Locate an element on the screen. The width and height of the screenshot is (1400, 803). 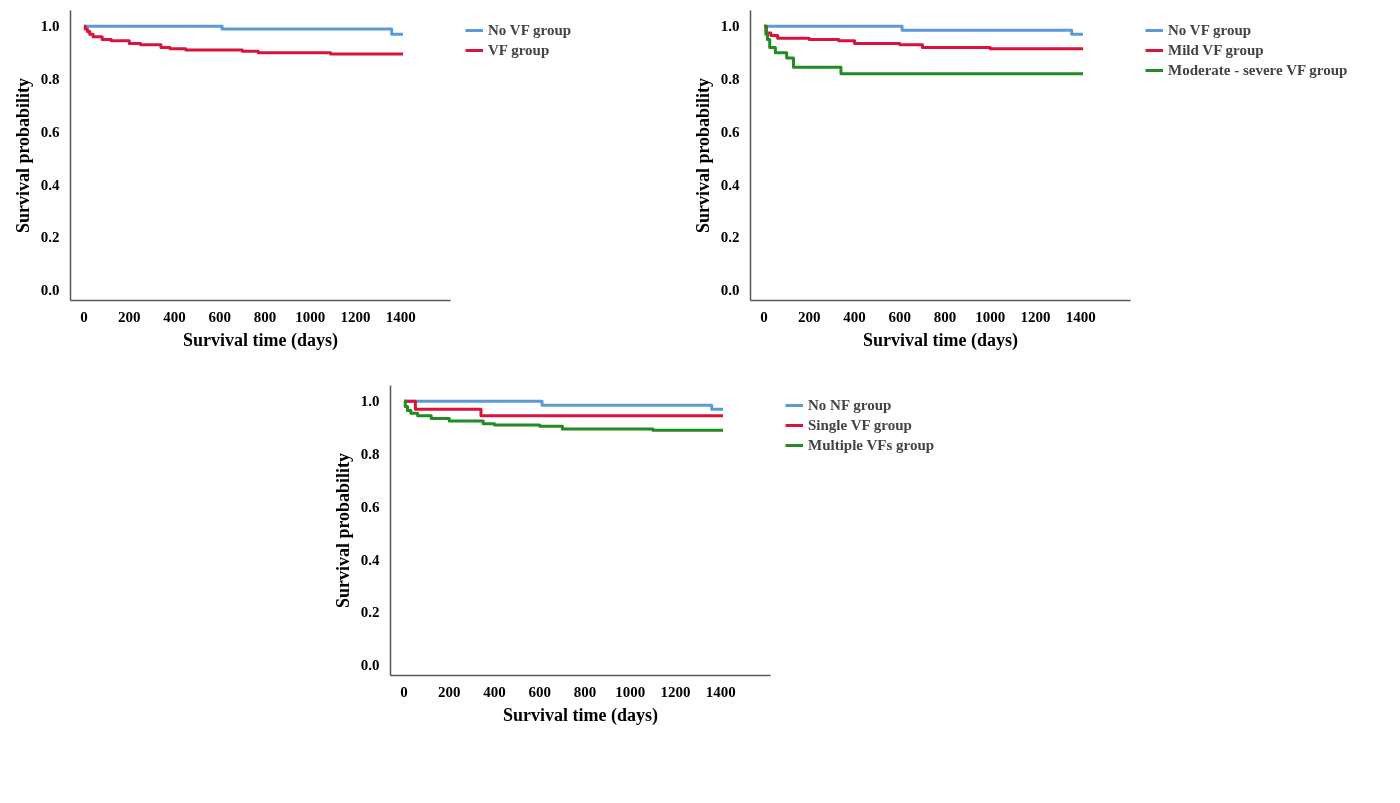
legend-label: VF group is located at coordinates (519, 50).